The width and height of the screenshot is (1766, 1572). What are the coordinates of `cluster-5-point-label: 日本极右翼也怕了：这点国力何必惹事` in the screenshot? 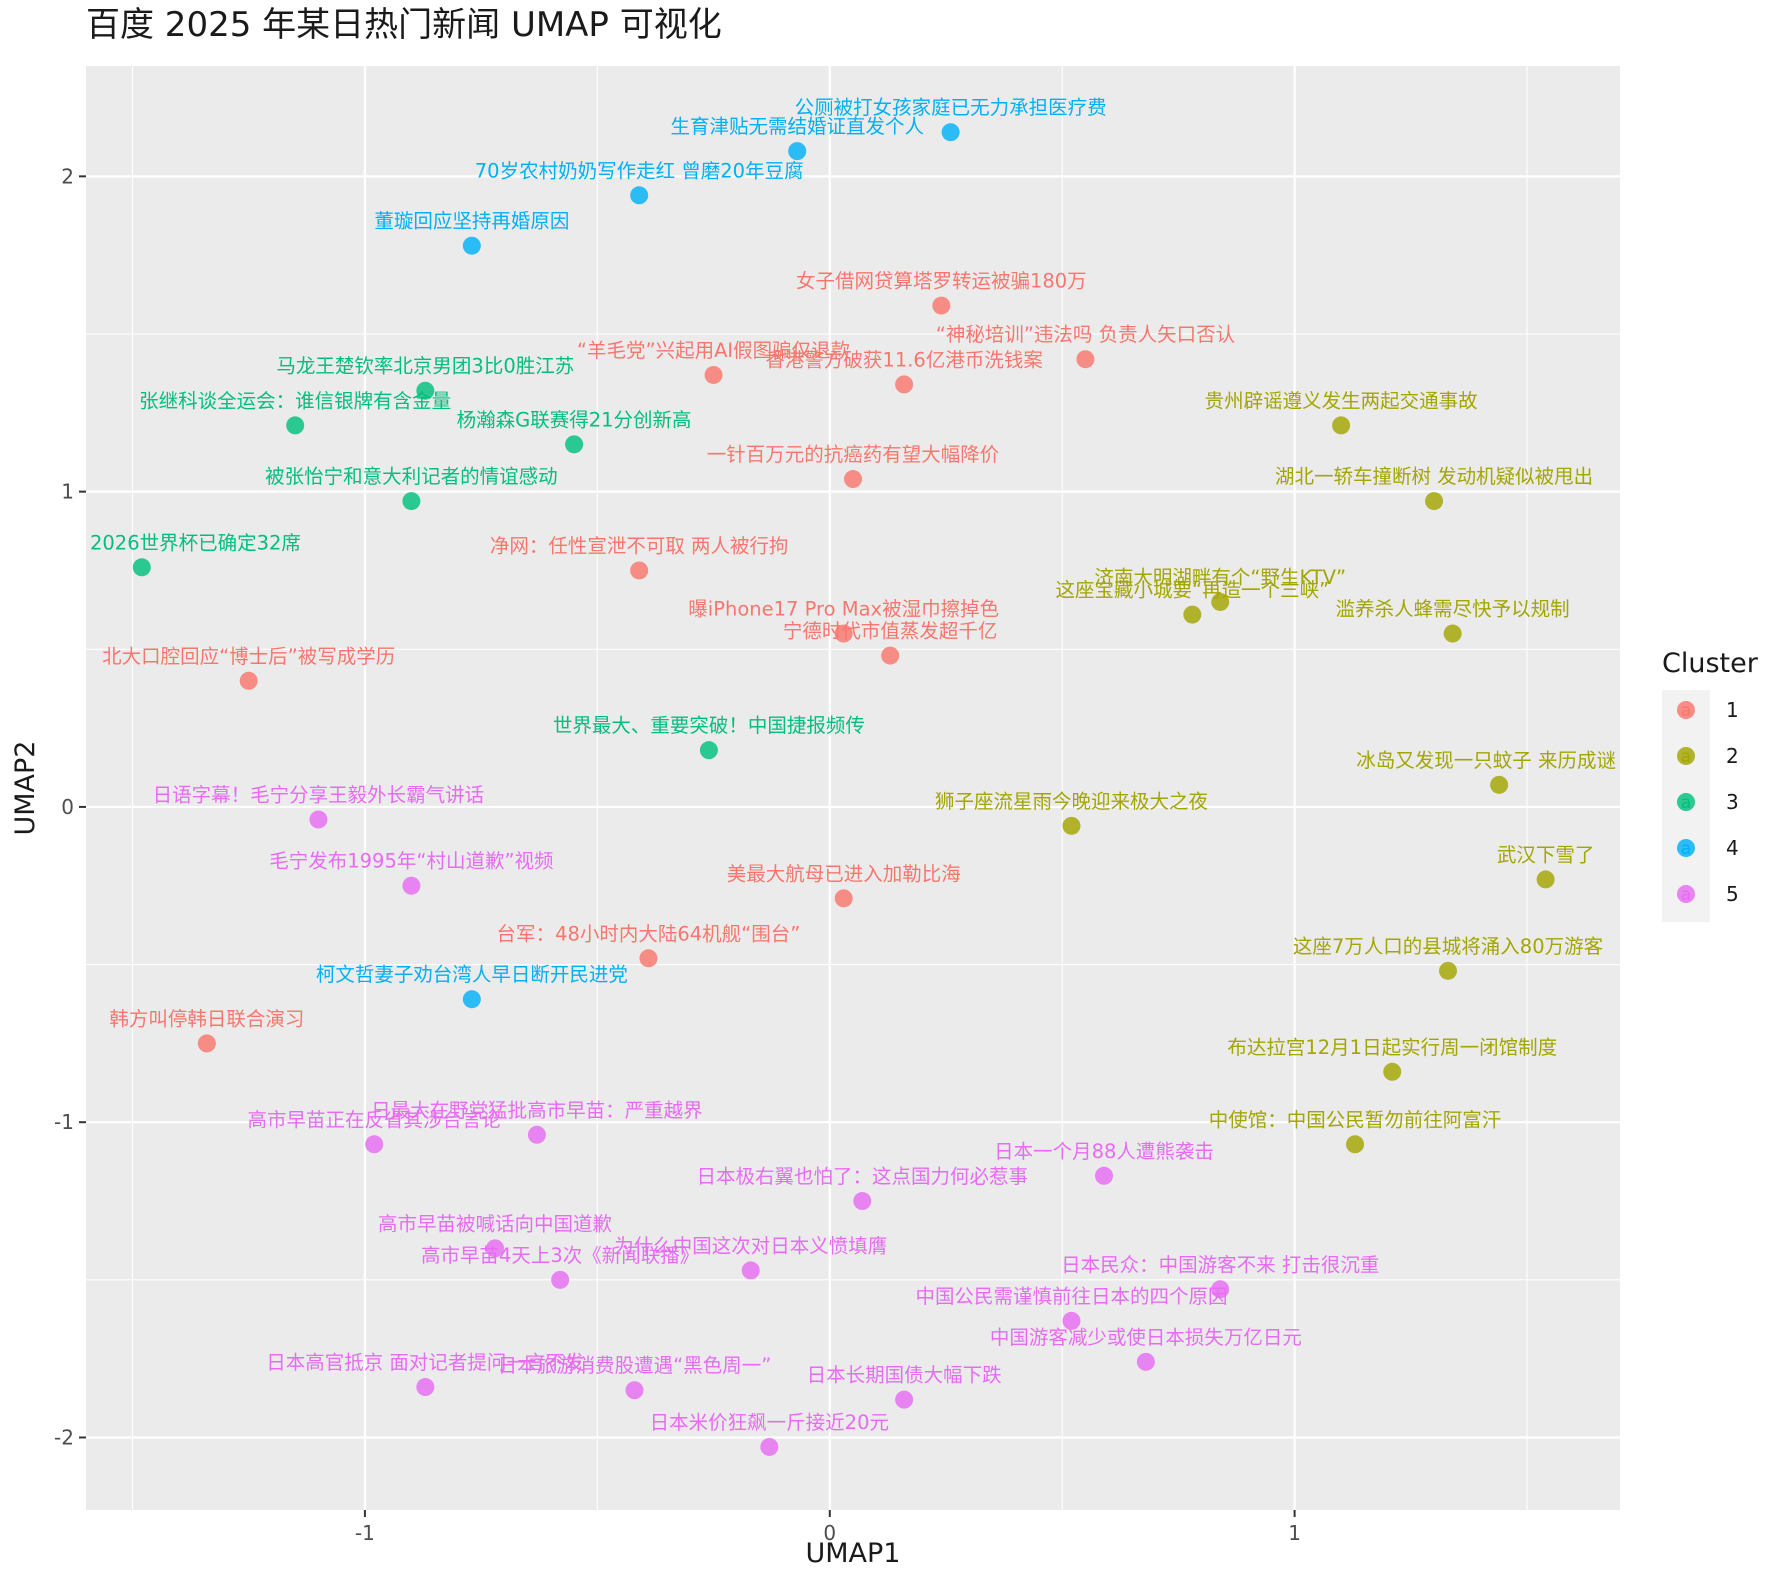 It's located at (863, 1176).